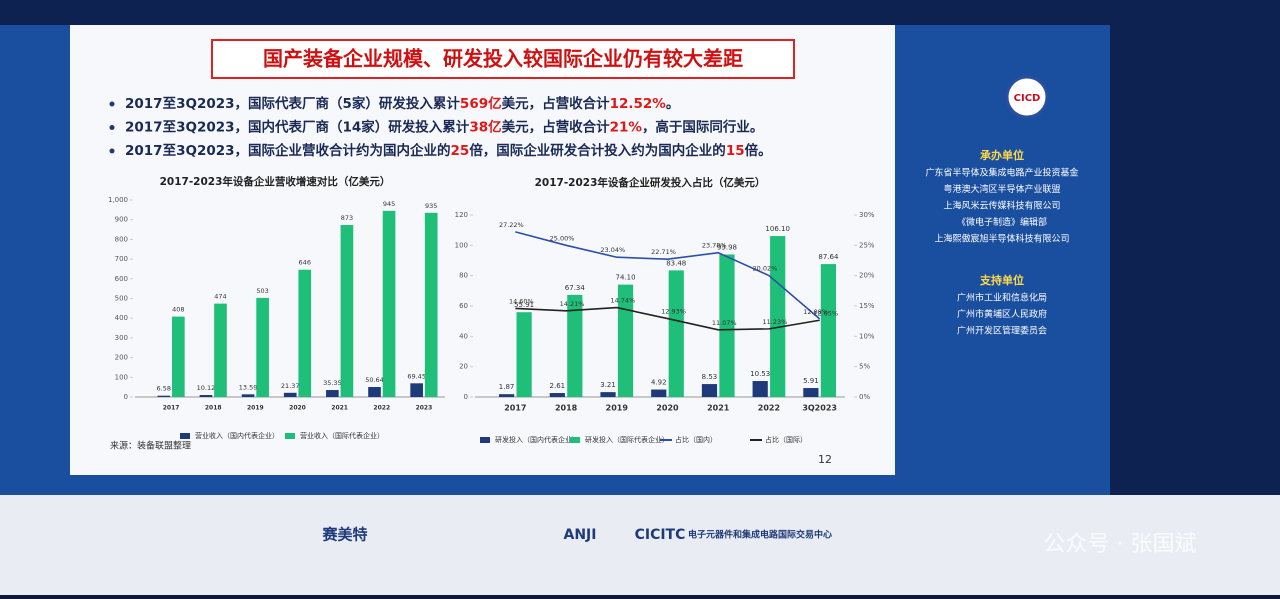 The image size is (1280, 599). What do you see at coordinates (626, 128) in the screenshot?
I see `bullet-part: 21%` at bounding box center [626, 128].